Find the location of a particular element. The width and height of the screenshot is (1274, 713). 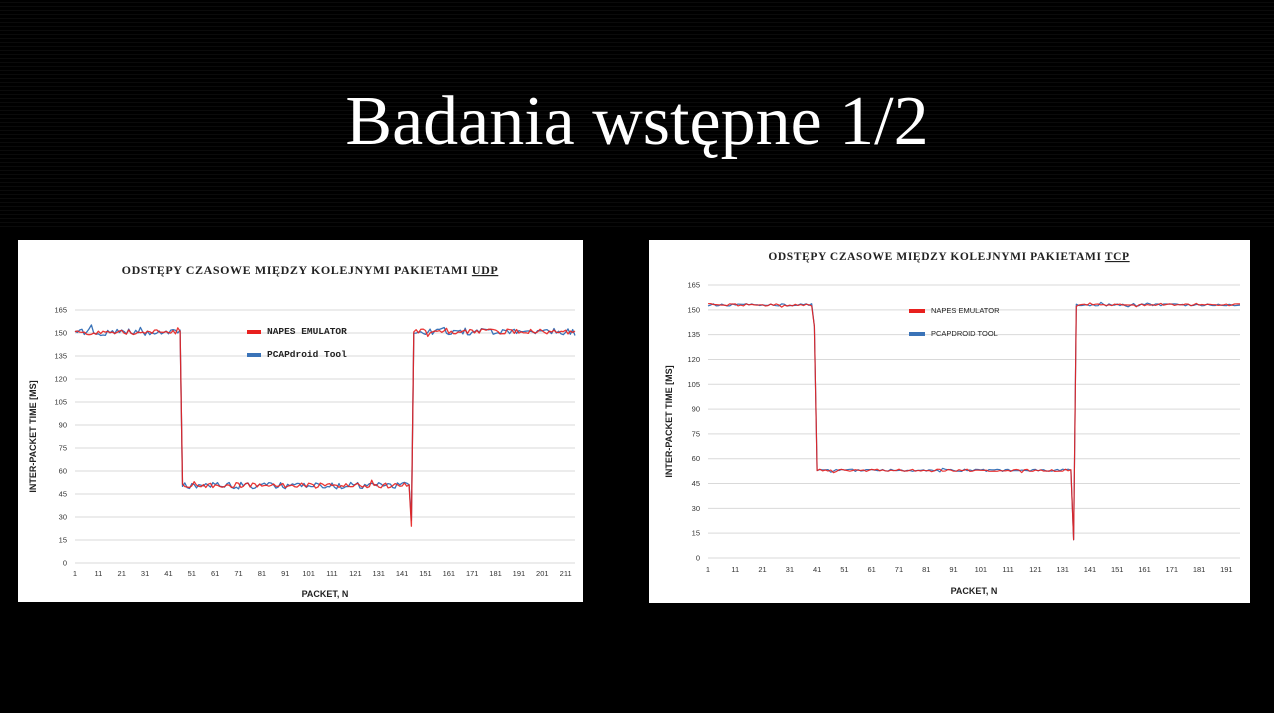

series-line-pcapdroid-tool is located at coordinates (974, 420).